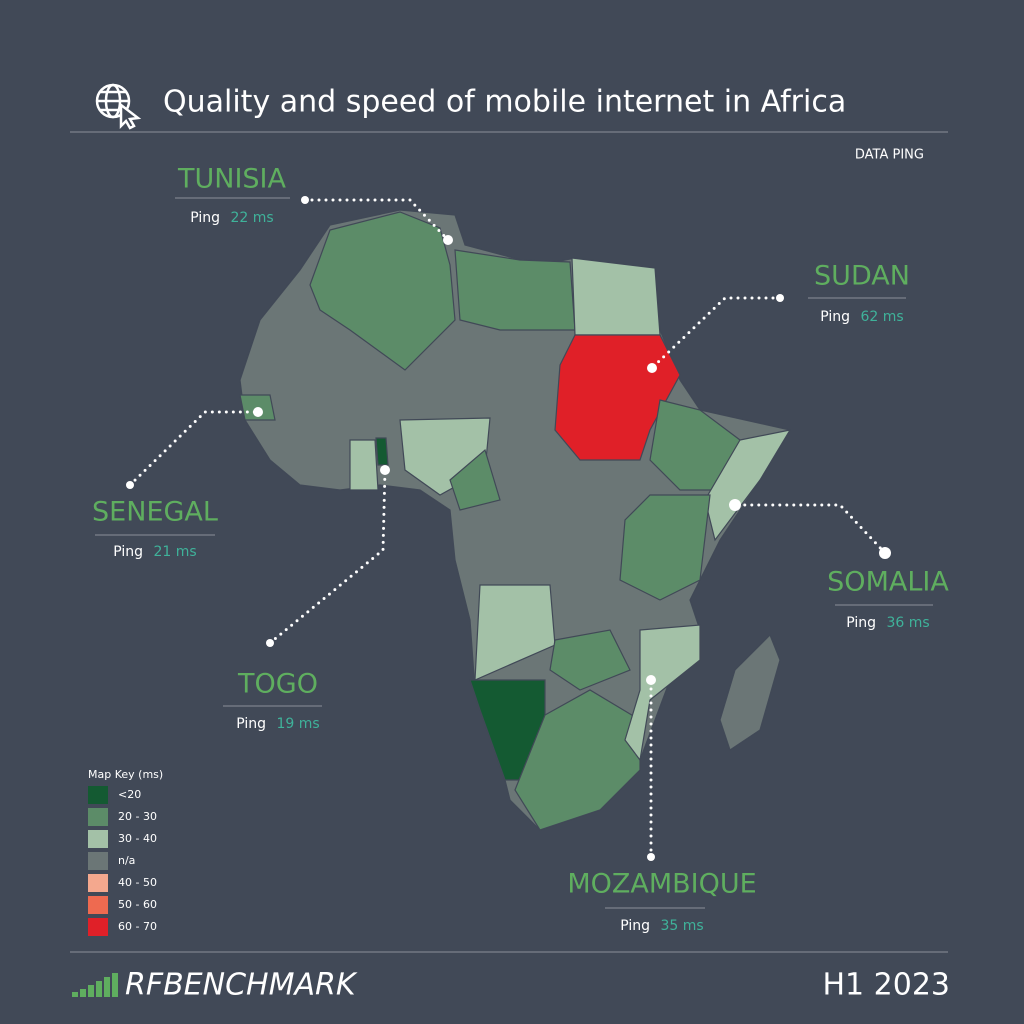 The image size is (1024, 1024). Describe the element at coordinates (252, 218) in the screenshot. I see `ping-value: 22 ms` at that location.